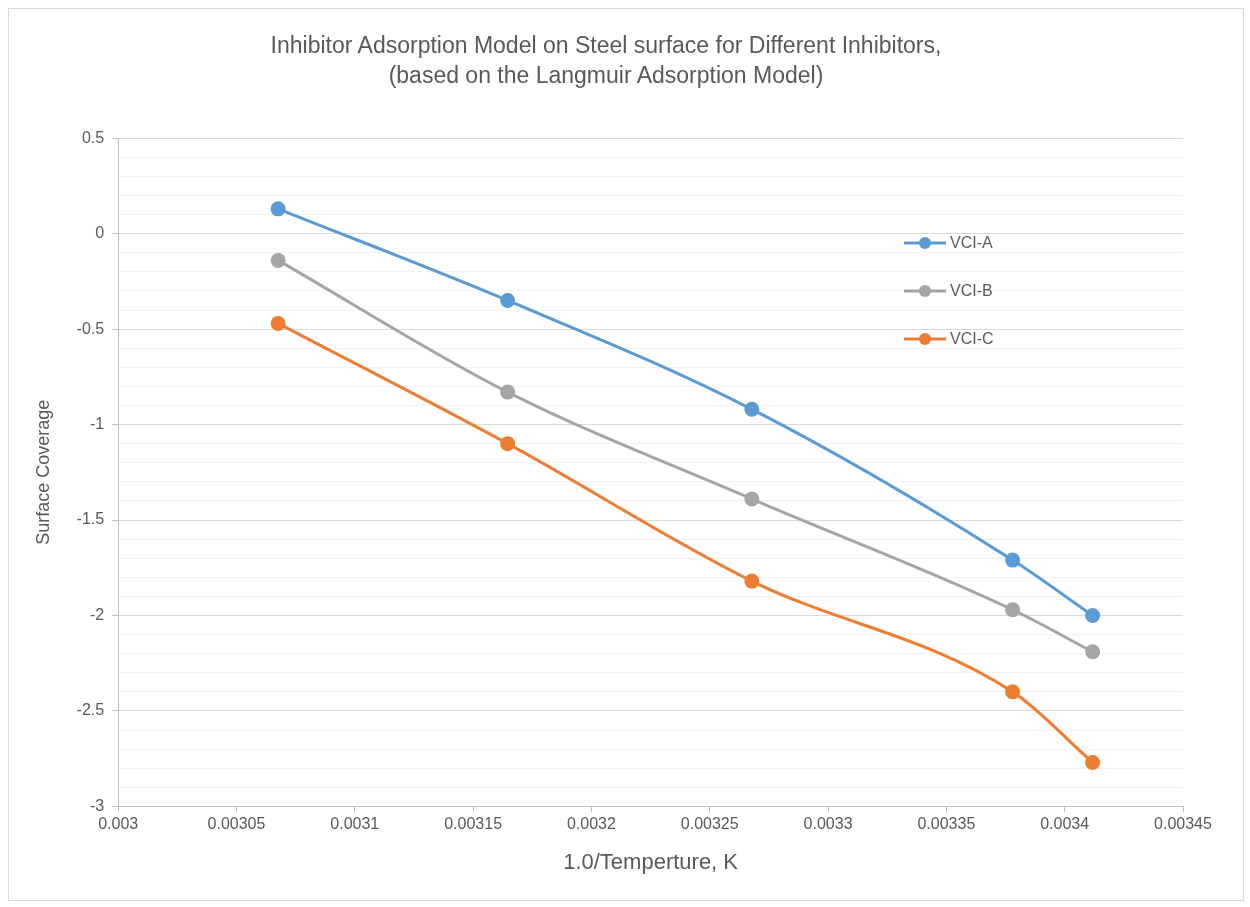 This screenshot has height=907, width=1250. Describe the element at coordinates (97, 423) in the screenshot. I see `y-tick-label: -1` at that location.